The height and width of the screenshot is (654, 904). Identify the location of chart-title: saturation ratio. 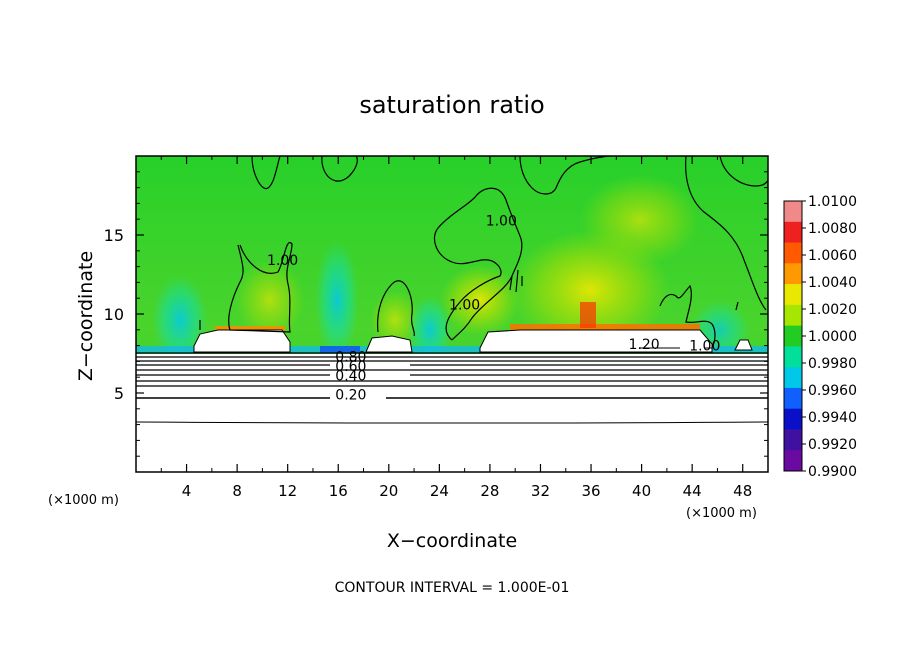
(451, 105).